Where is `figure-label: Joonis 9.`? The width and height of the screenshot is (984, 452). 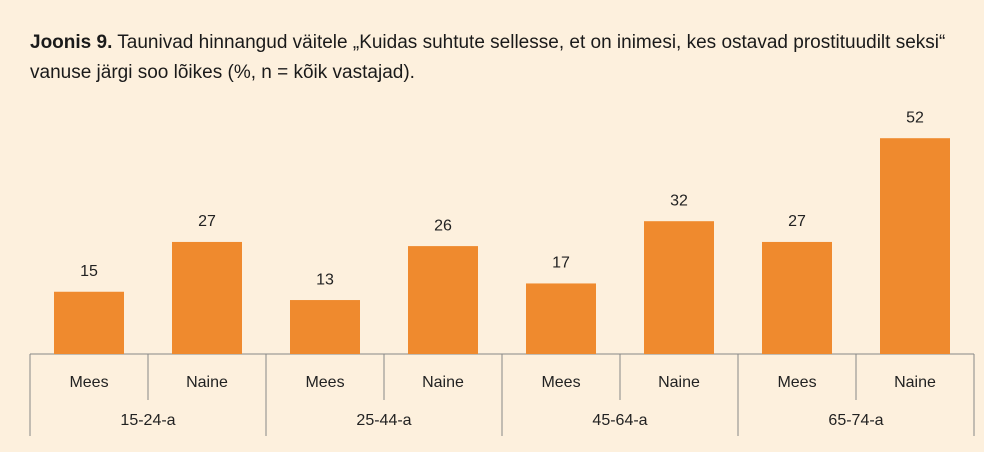 figure-label: Joonis 9. is located at coordinates (71, 42).